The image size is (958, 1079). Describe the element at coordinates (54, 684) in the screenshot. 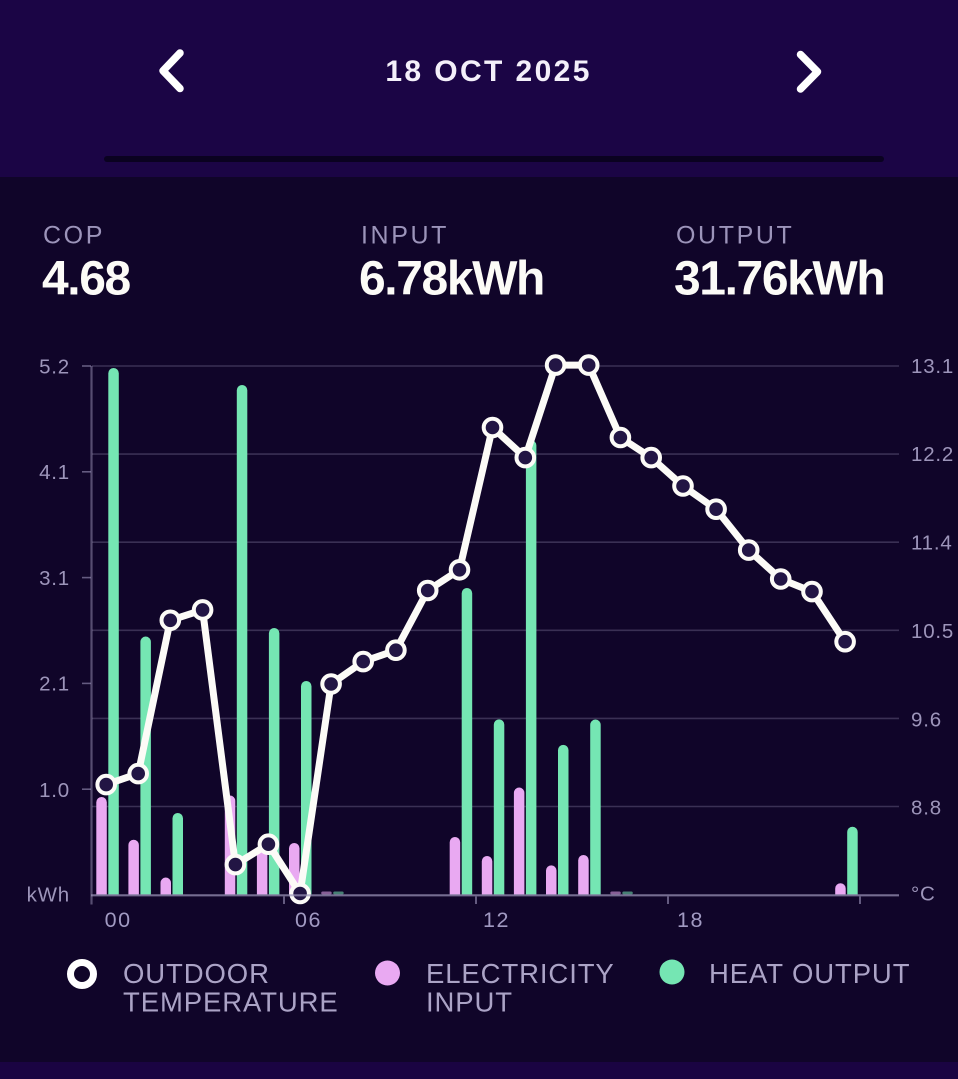

I see `svg-text: 2.1` at that location.